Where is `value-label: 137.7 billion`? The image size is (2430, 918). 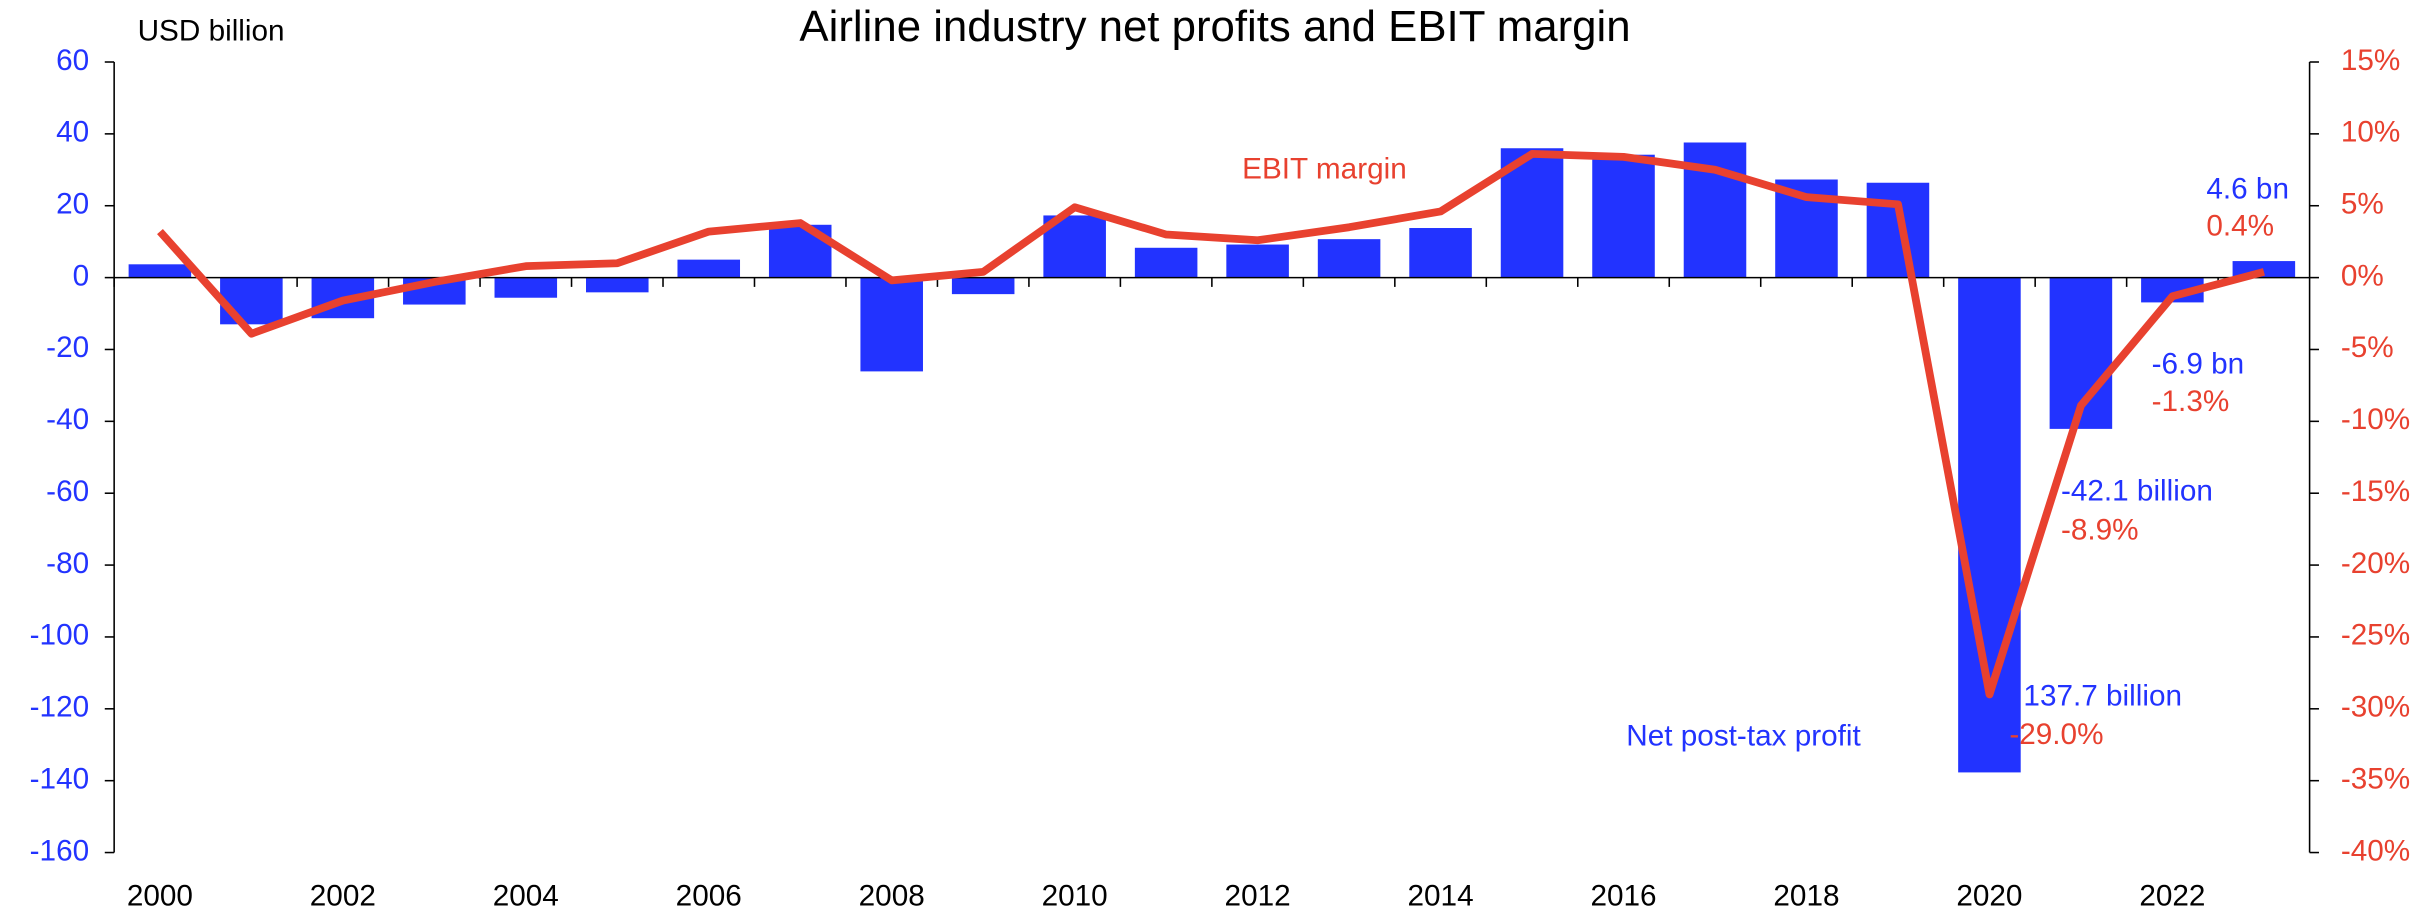
value-label: 137.7 billion is located at coordinates (2102, 695).